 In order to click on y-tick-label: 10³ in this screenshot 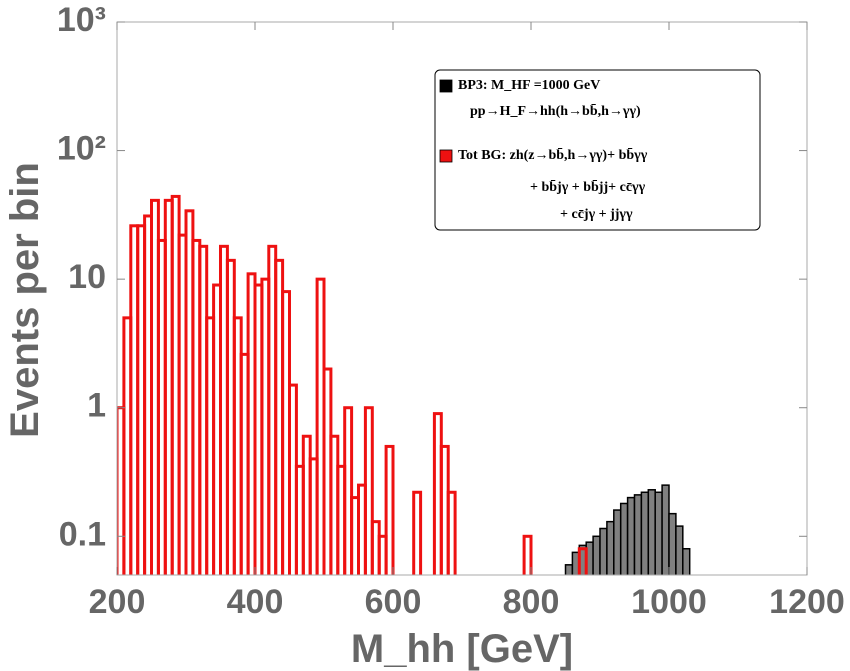, I will do `click(81, 20)`.